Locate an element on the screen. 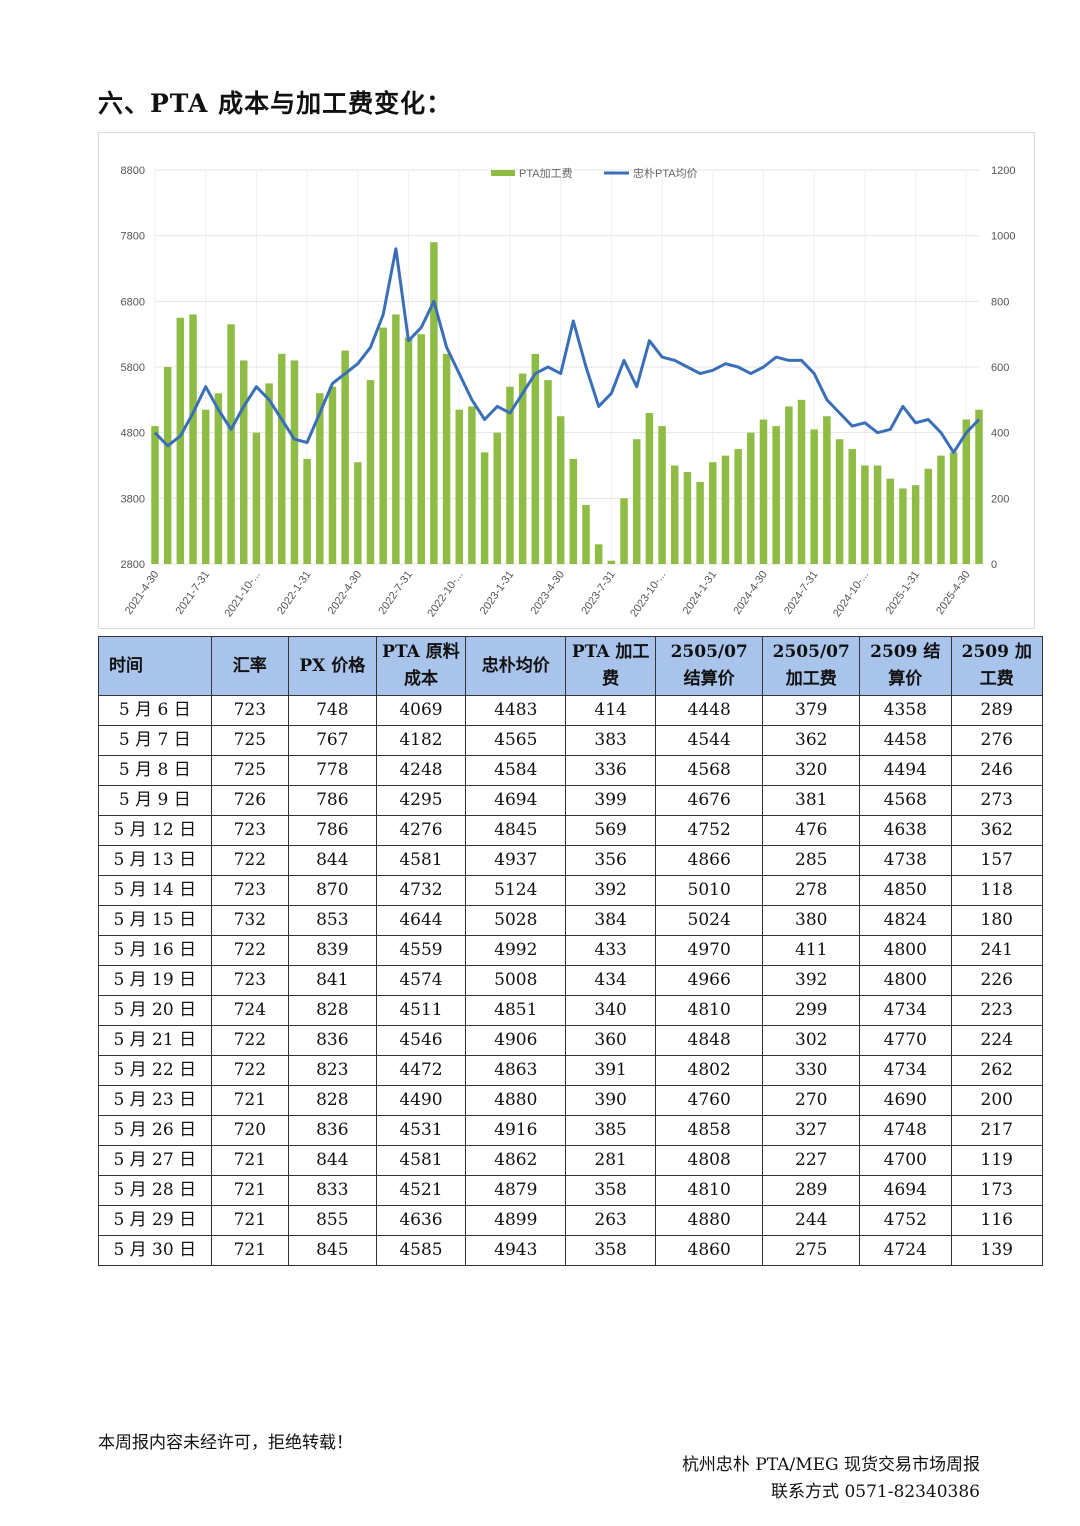 The width and height of the screenshot is (1080, 1526). table-cell: 4544 is located at coordinates (709, 740).